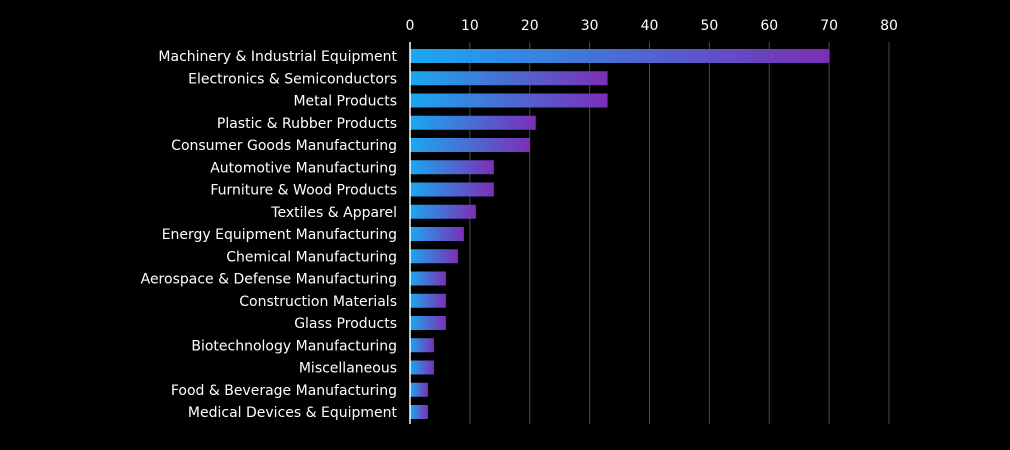 This screenshot has width=1010, height=450. Describe the element at coordinates (530, 26) in the screenshot. I see `x-tick-label: 20` at that location.